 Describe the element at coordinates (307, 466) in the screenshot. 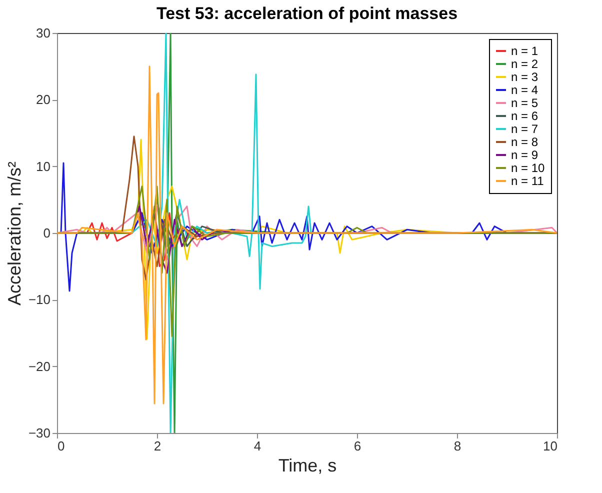

I see `x-axis-title: Time, s` at that location.